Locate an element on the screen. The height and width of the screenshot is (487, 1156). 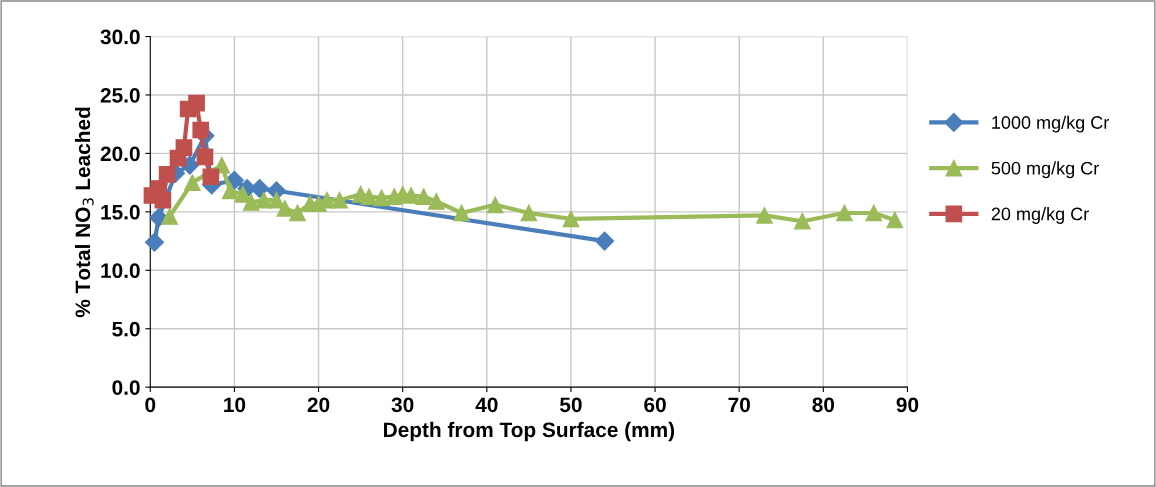
x-tick-label: 80 is located at coordinates (823, 405).